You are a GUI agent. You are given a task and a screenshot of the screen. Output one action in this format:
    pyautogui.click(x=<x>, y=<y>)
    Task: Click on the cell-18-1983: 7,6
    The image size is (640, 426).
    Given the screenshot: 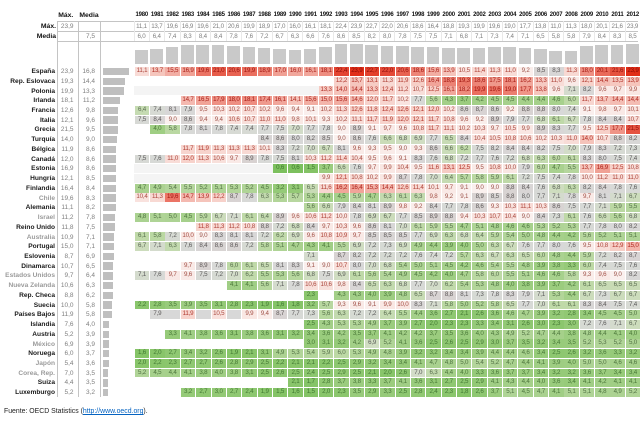 What is the action you would take?
    pyautogui.click(x=188, y=246)
    